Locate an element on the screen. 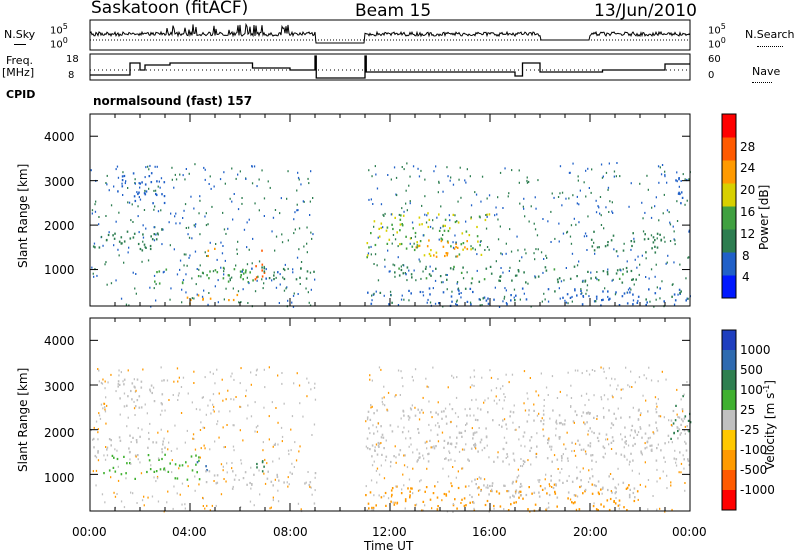 The height and width of the screenshot is (554, 800). velocity-colorbar-tick: -100 is located at coordinates (754, 450).